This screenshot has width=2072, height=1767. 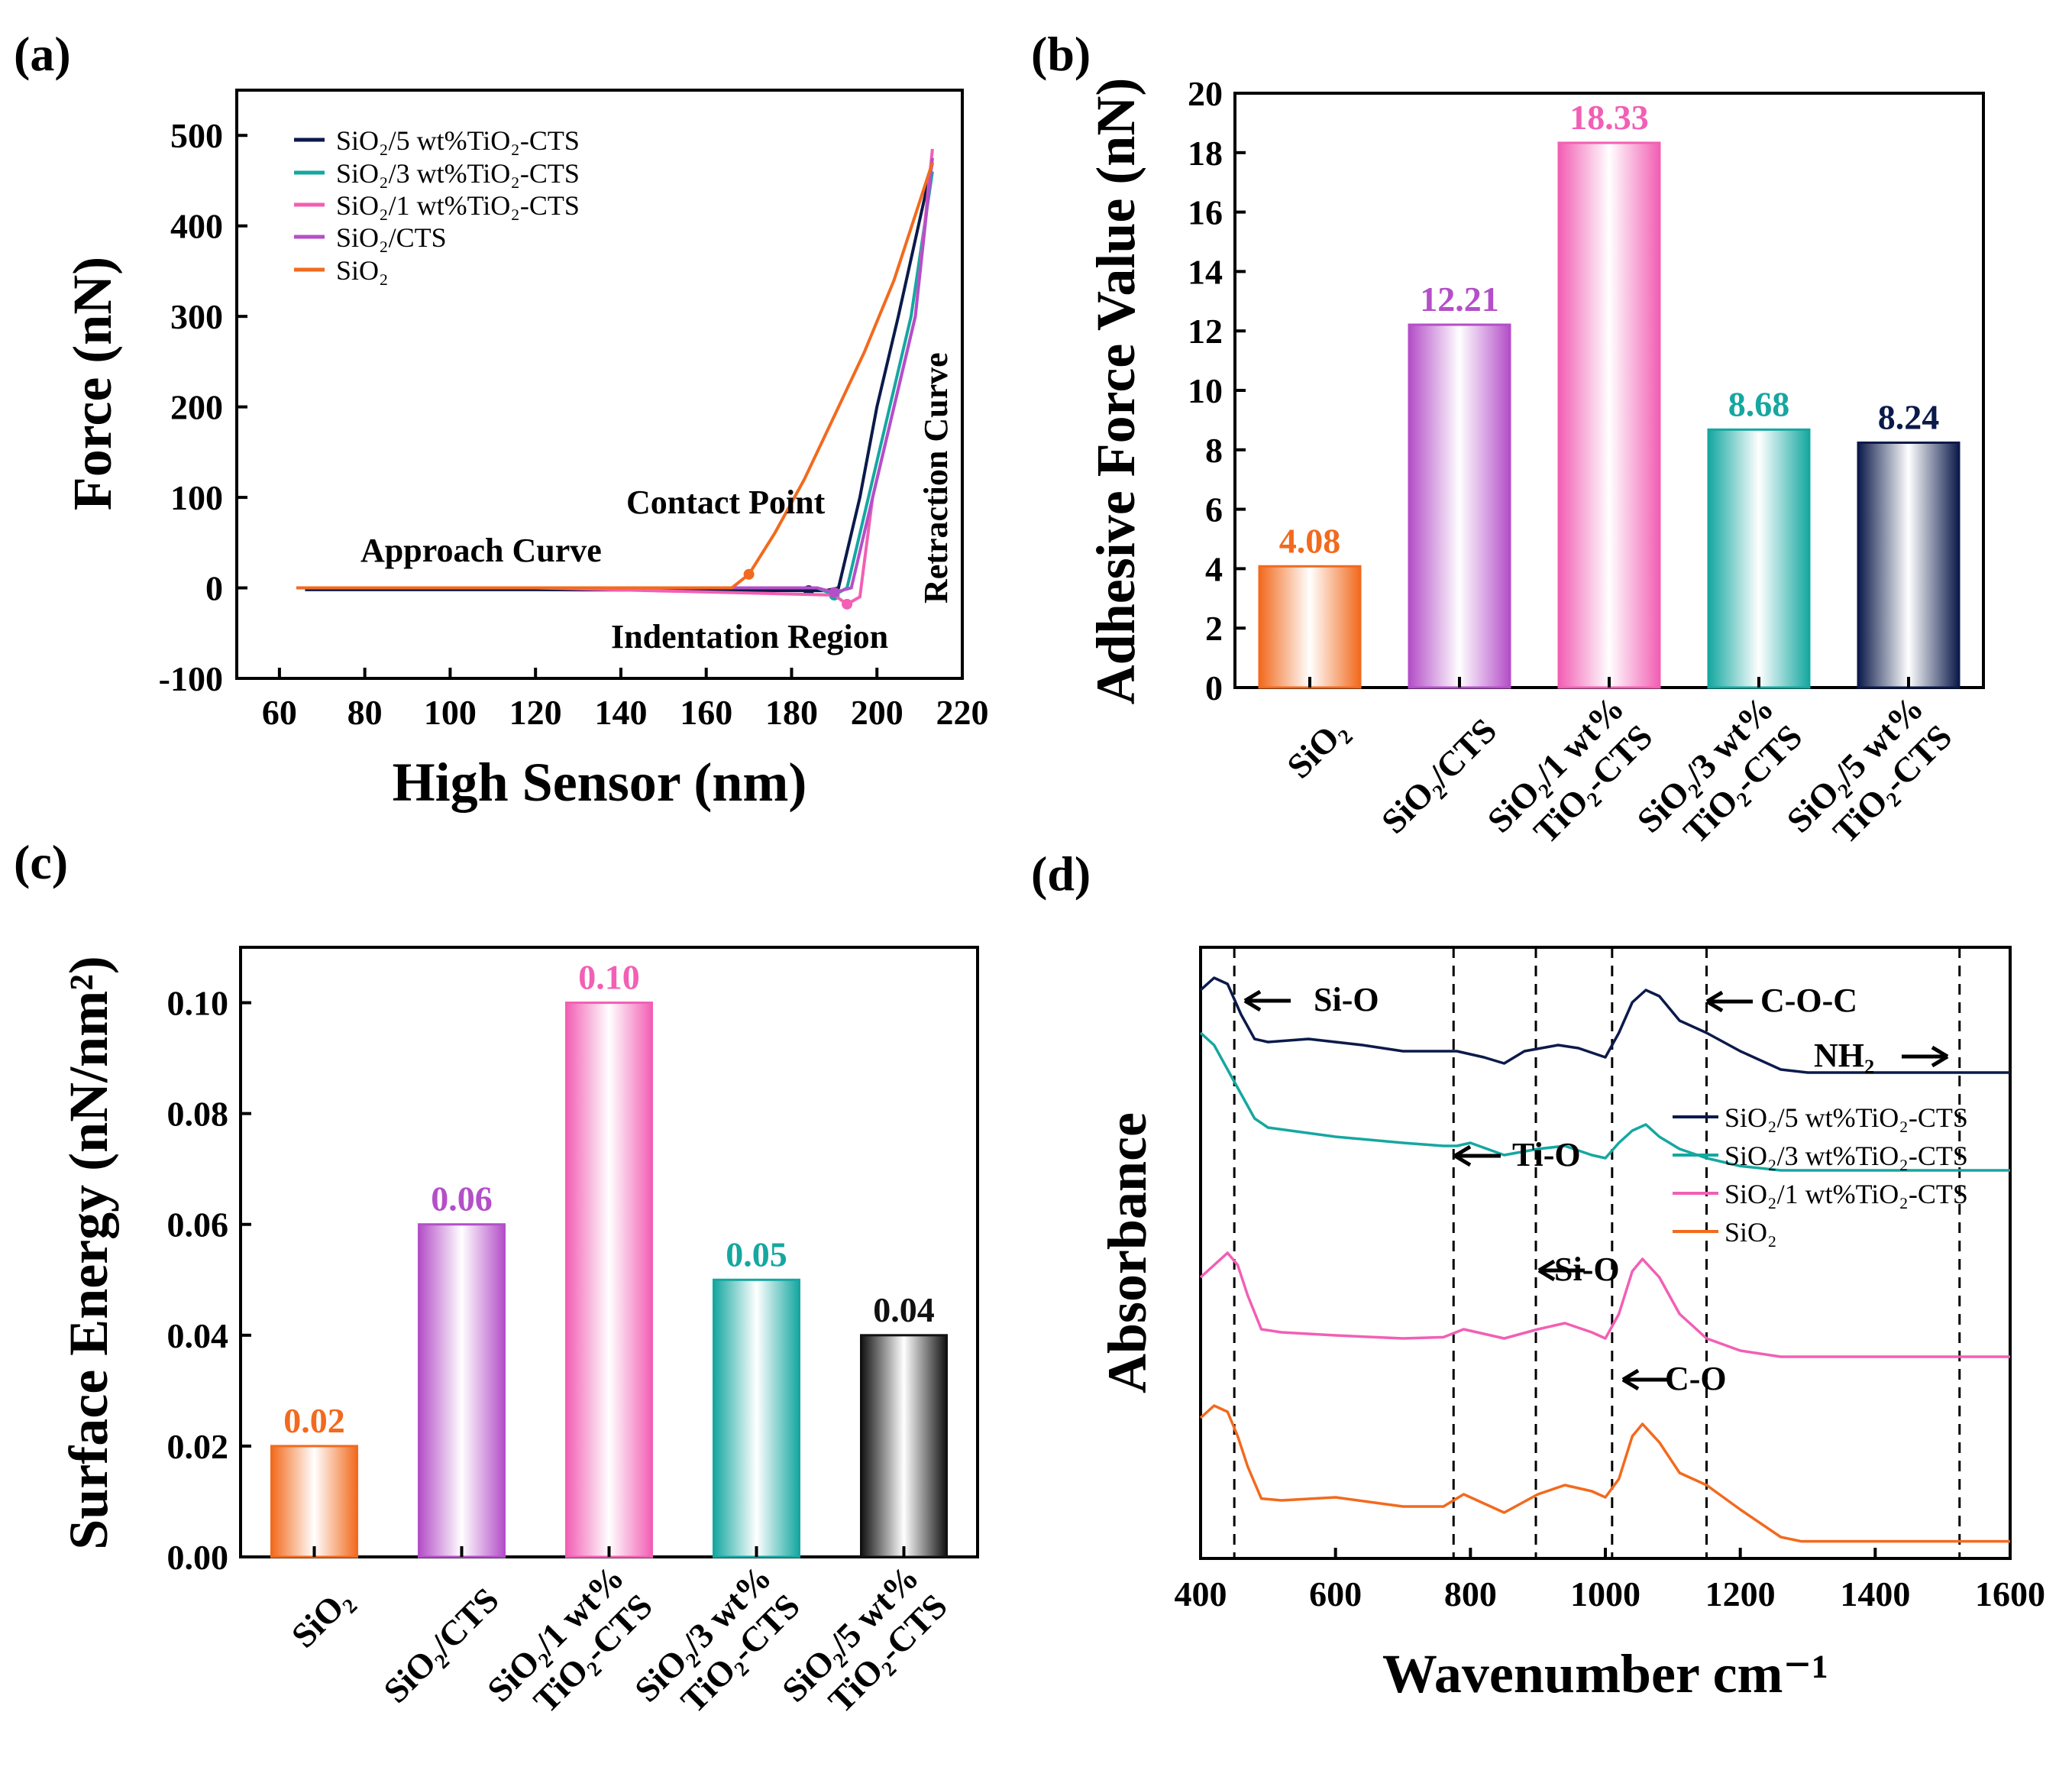 I want to click on b-y-tick-label: 14, so click(x=1205, y=271).